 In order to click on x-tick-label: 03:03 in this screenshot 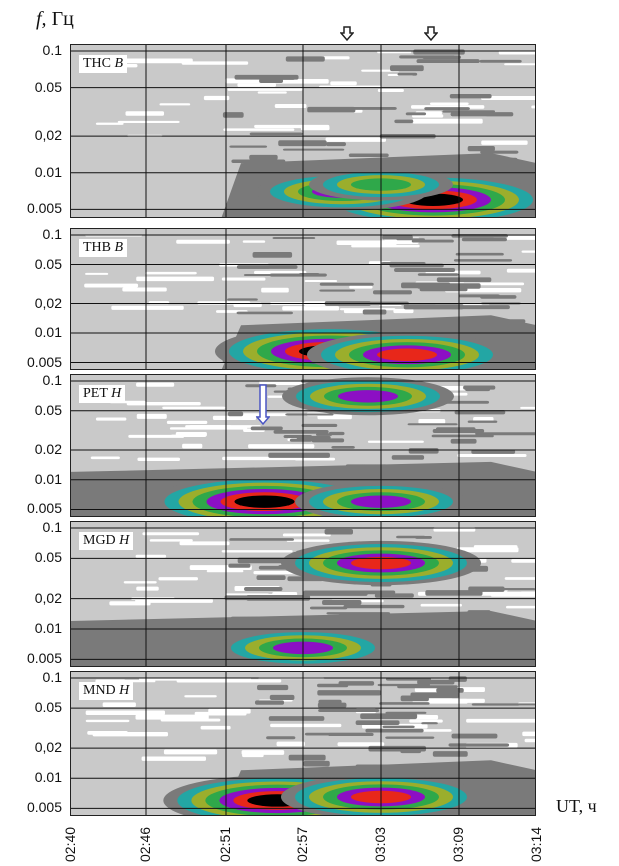, I will do `click(380, 844)`.